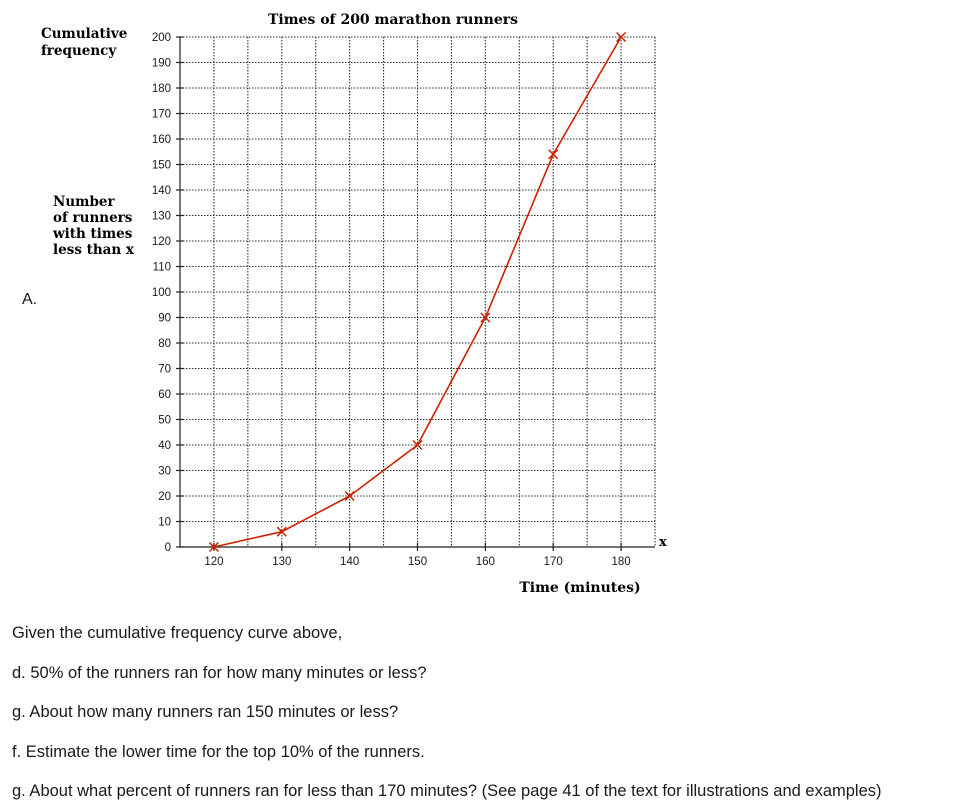 This screenshot has height=812, width=956. I want to click on x-tick-label: 130, so click(281, 562).